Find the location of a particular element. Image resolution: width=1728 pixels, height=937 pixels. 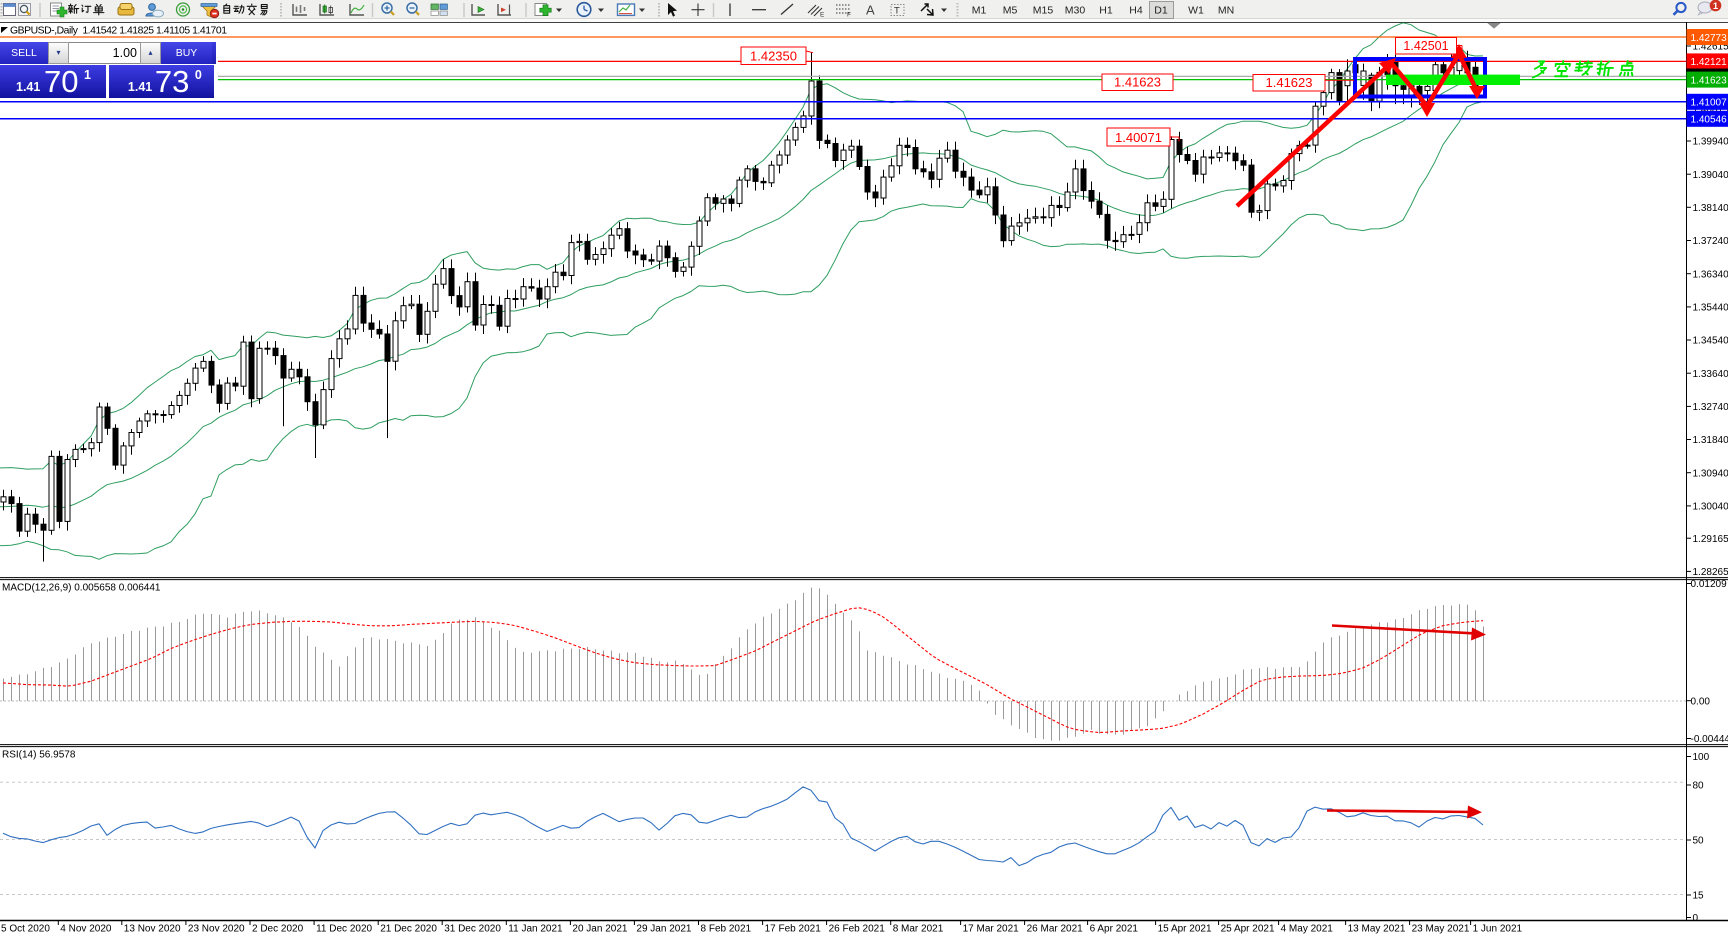

svg-text: 1 is located at coordinates (1716, 6).